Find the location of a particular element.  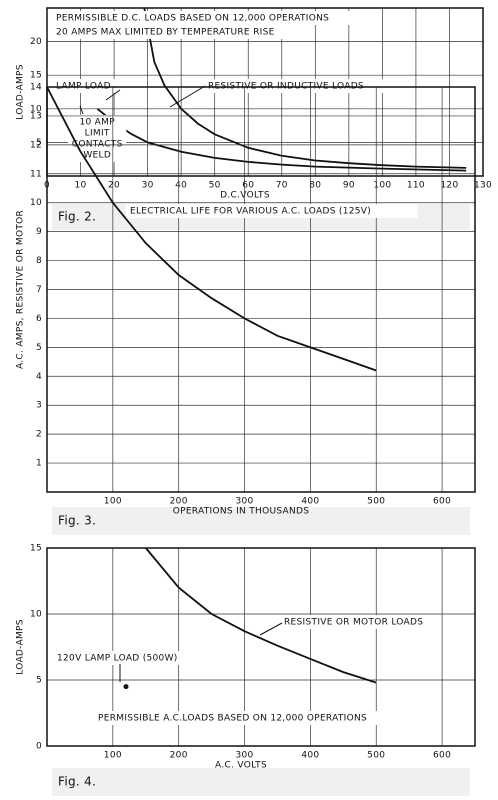

x-tick-label: 120 is located at coordinates (449, 186).